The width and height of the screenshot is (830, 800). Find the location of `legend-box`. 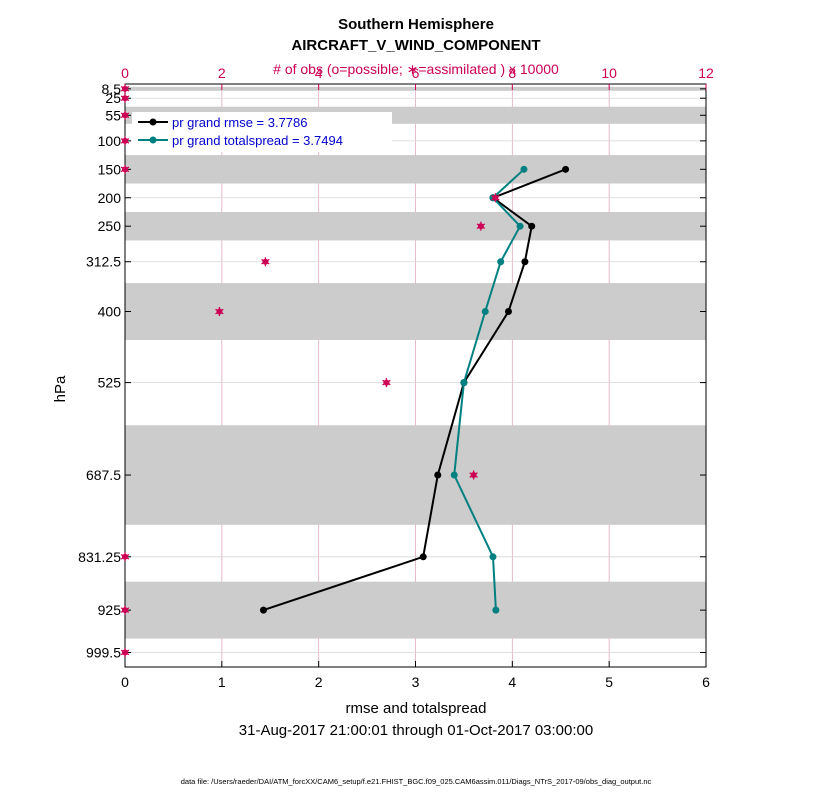

legend-box is located at coordinates (262, 132).